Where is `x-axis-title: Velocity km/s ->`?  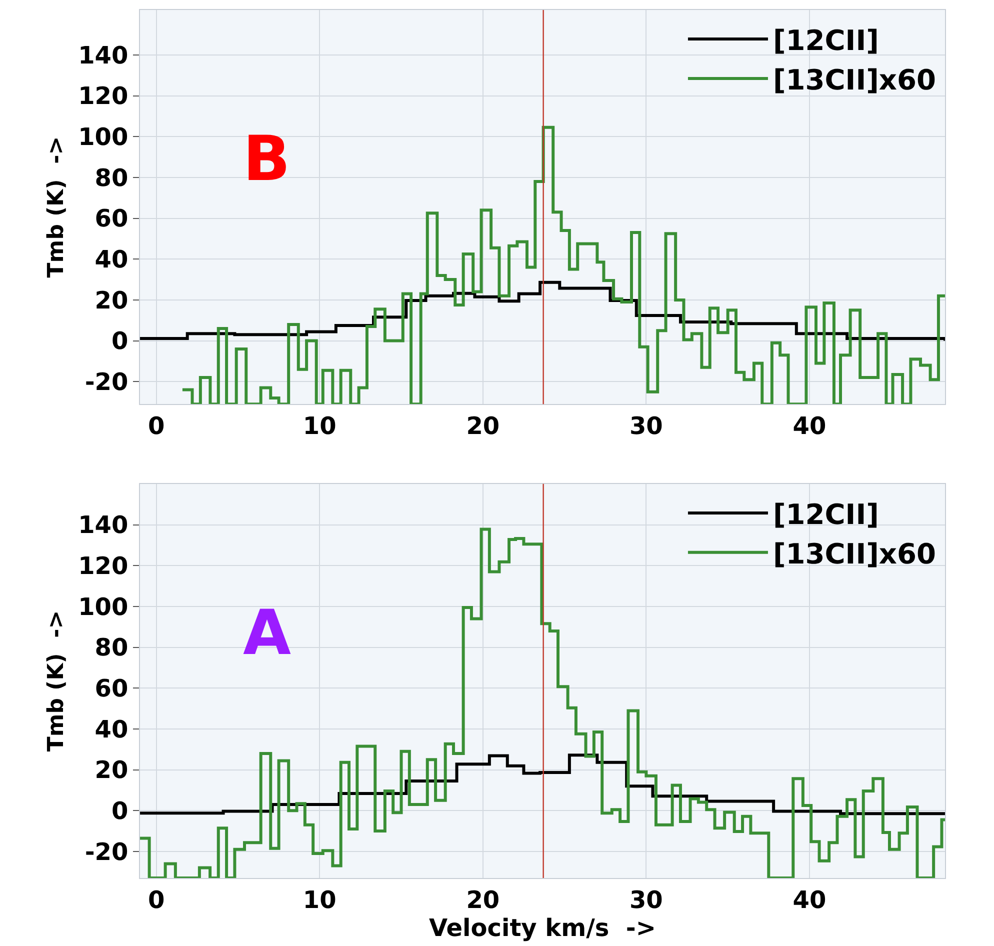
x-axis-title: Velocity km/s -> is located at coordinates (542, 928).